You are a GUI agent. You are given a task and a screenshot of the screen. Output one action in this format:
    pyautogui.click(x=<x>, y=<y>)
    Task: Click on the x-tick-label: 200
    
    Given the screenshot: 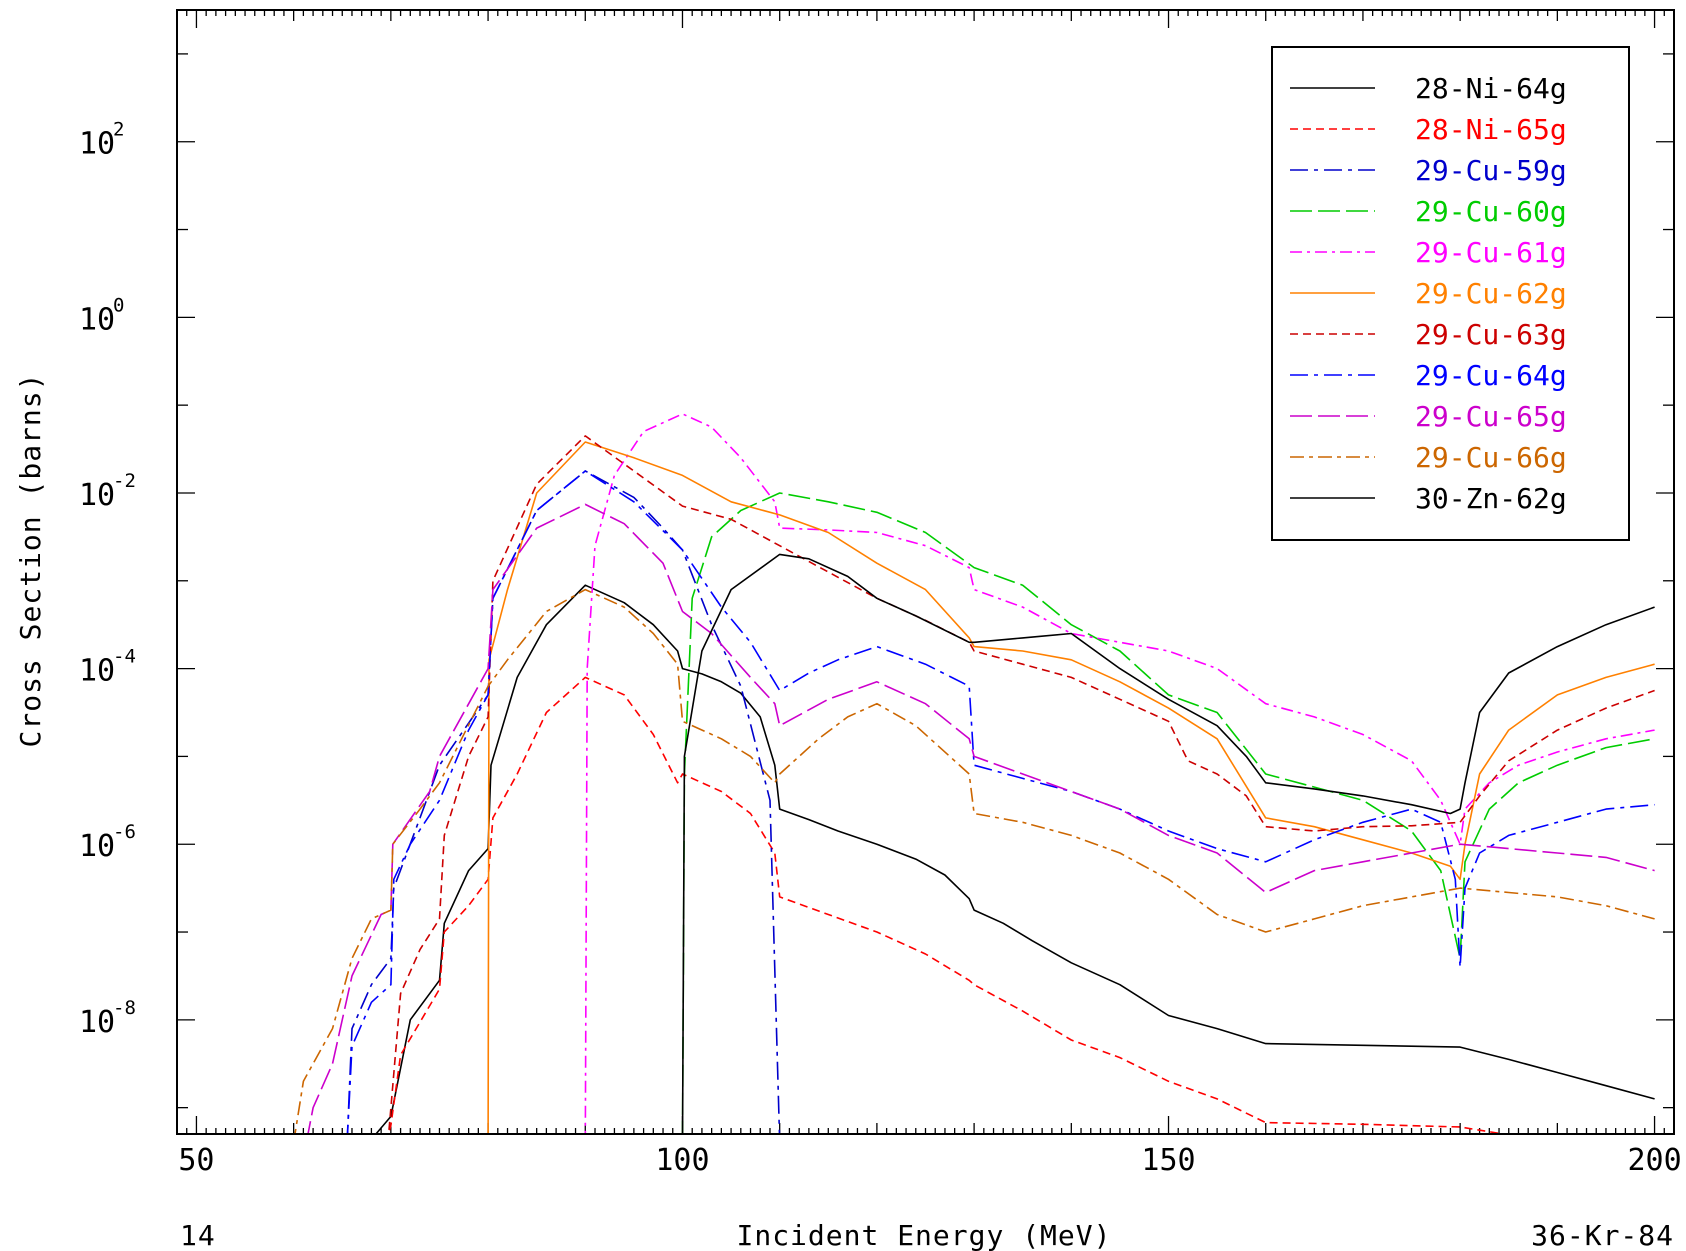 What is the action you would take?
    pyautogui.click(x=1654, y=1160)
    